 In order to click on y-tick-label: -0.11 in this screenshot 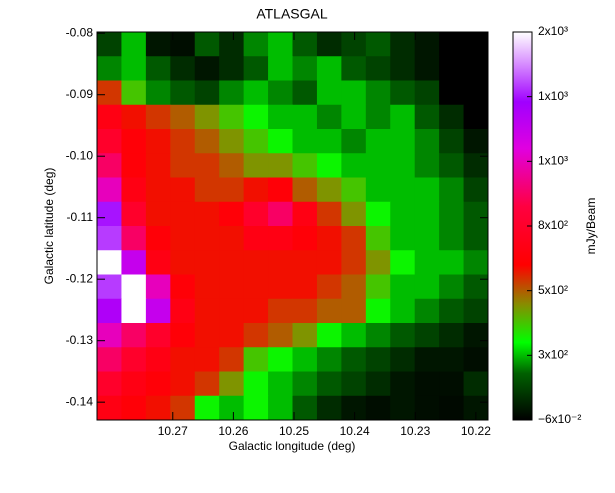, I will do `click(80, 217)`.